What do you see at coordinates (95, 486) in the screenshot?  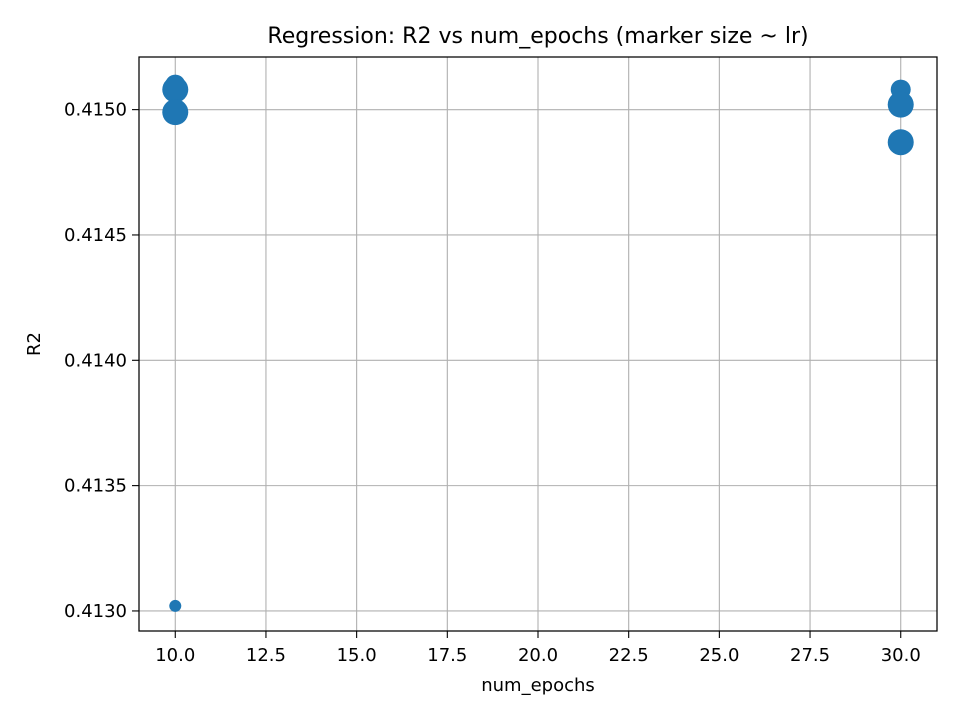 I see `y-tick-label: 0.4135` at bounding box center [95, 486].